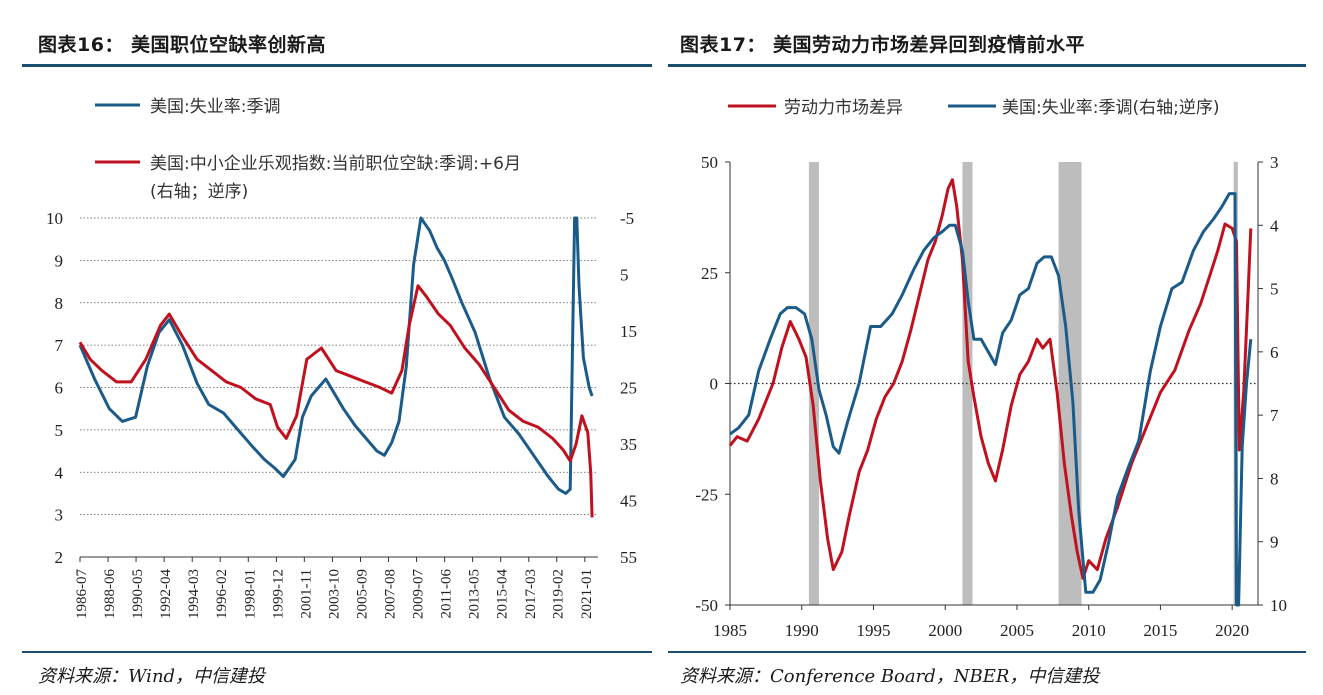 This screenshot has height=695, width=1323. Describe the element at coordinates (334, 594) in the screenshot. I see `x-tick-label: 2003-10` at that location.